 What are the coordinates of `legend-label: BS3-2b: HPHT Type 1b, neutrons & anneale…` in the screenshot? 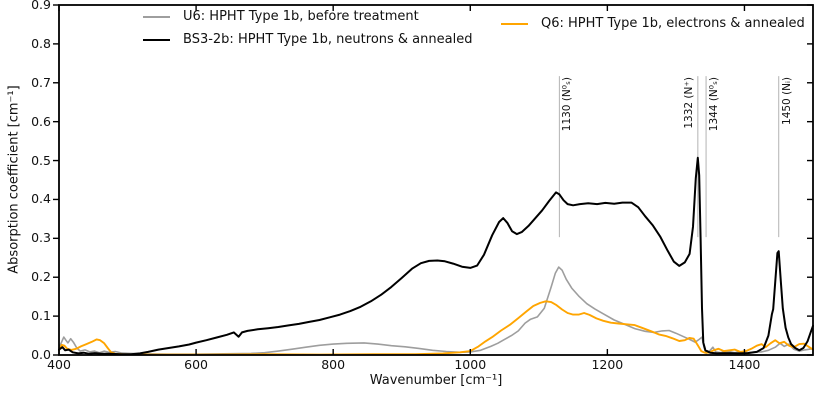 It's located at (328, 39).